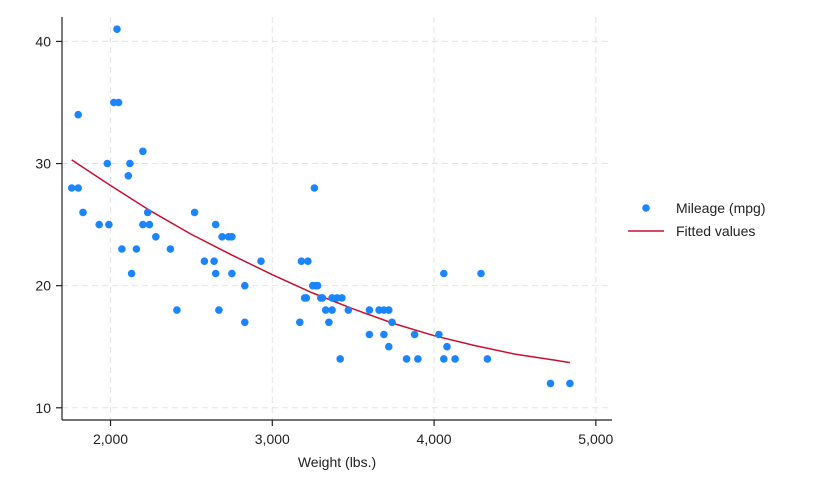 This screenshot has height=492, width=820. I want to click on legend-point-swatch, so click(646, 208).